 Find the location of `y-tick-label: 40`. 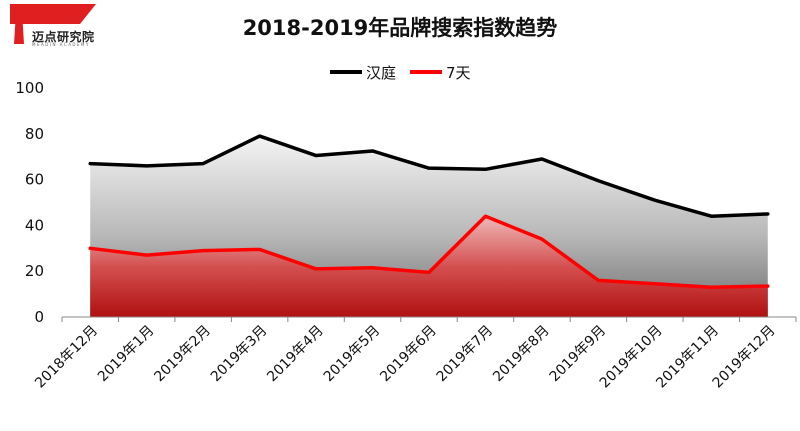

y-tick-label: 40 is located at coordinates (34, 225).